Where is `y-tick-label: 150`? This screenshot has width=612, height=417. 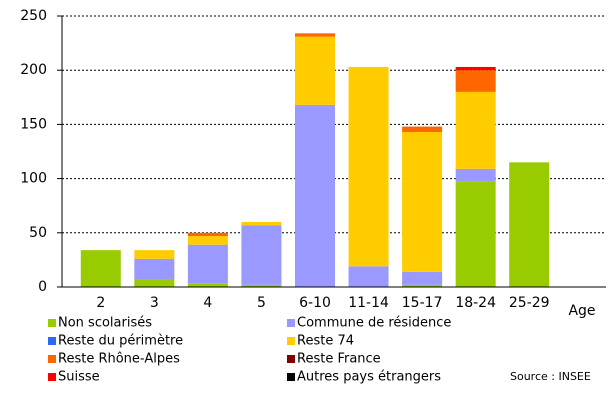
y-tick-label: 150 is located at coordinates (33, 124).